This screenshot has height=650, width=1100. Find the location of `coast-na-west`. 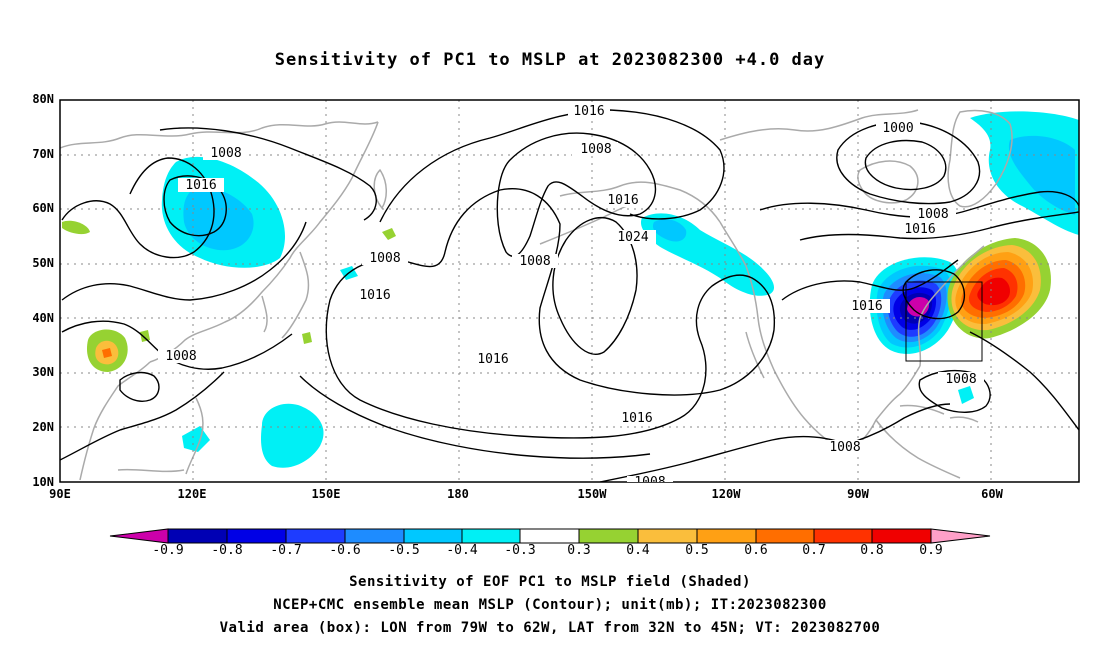

coast-na-west is located at coordinates (783, 337).